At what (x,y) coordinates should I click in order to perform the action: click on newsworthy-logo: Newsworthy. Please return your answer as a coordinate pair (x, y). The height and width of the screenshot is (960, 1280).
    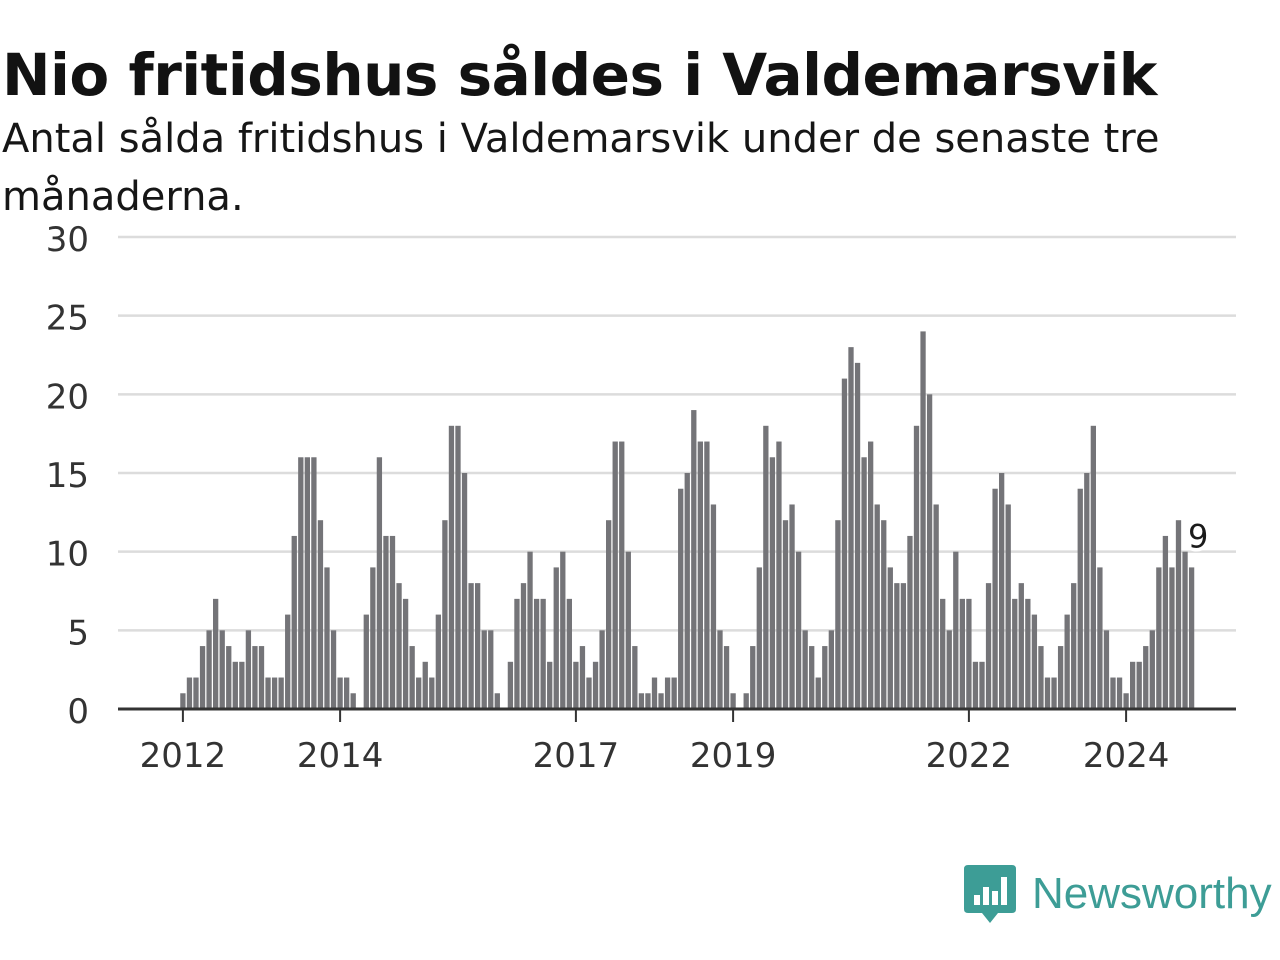
    Looking at the image, I should click on (1118, 896).